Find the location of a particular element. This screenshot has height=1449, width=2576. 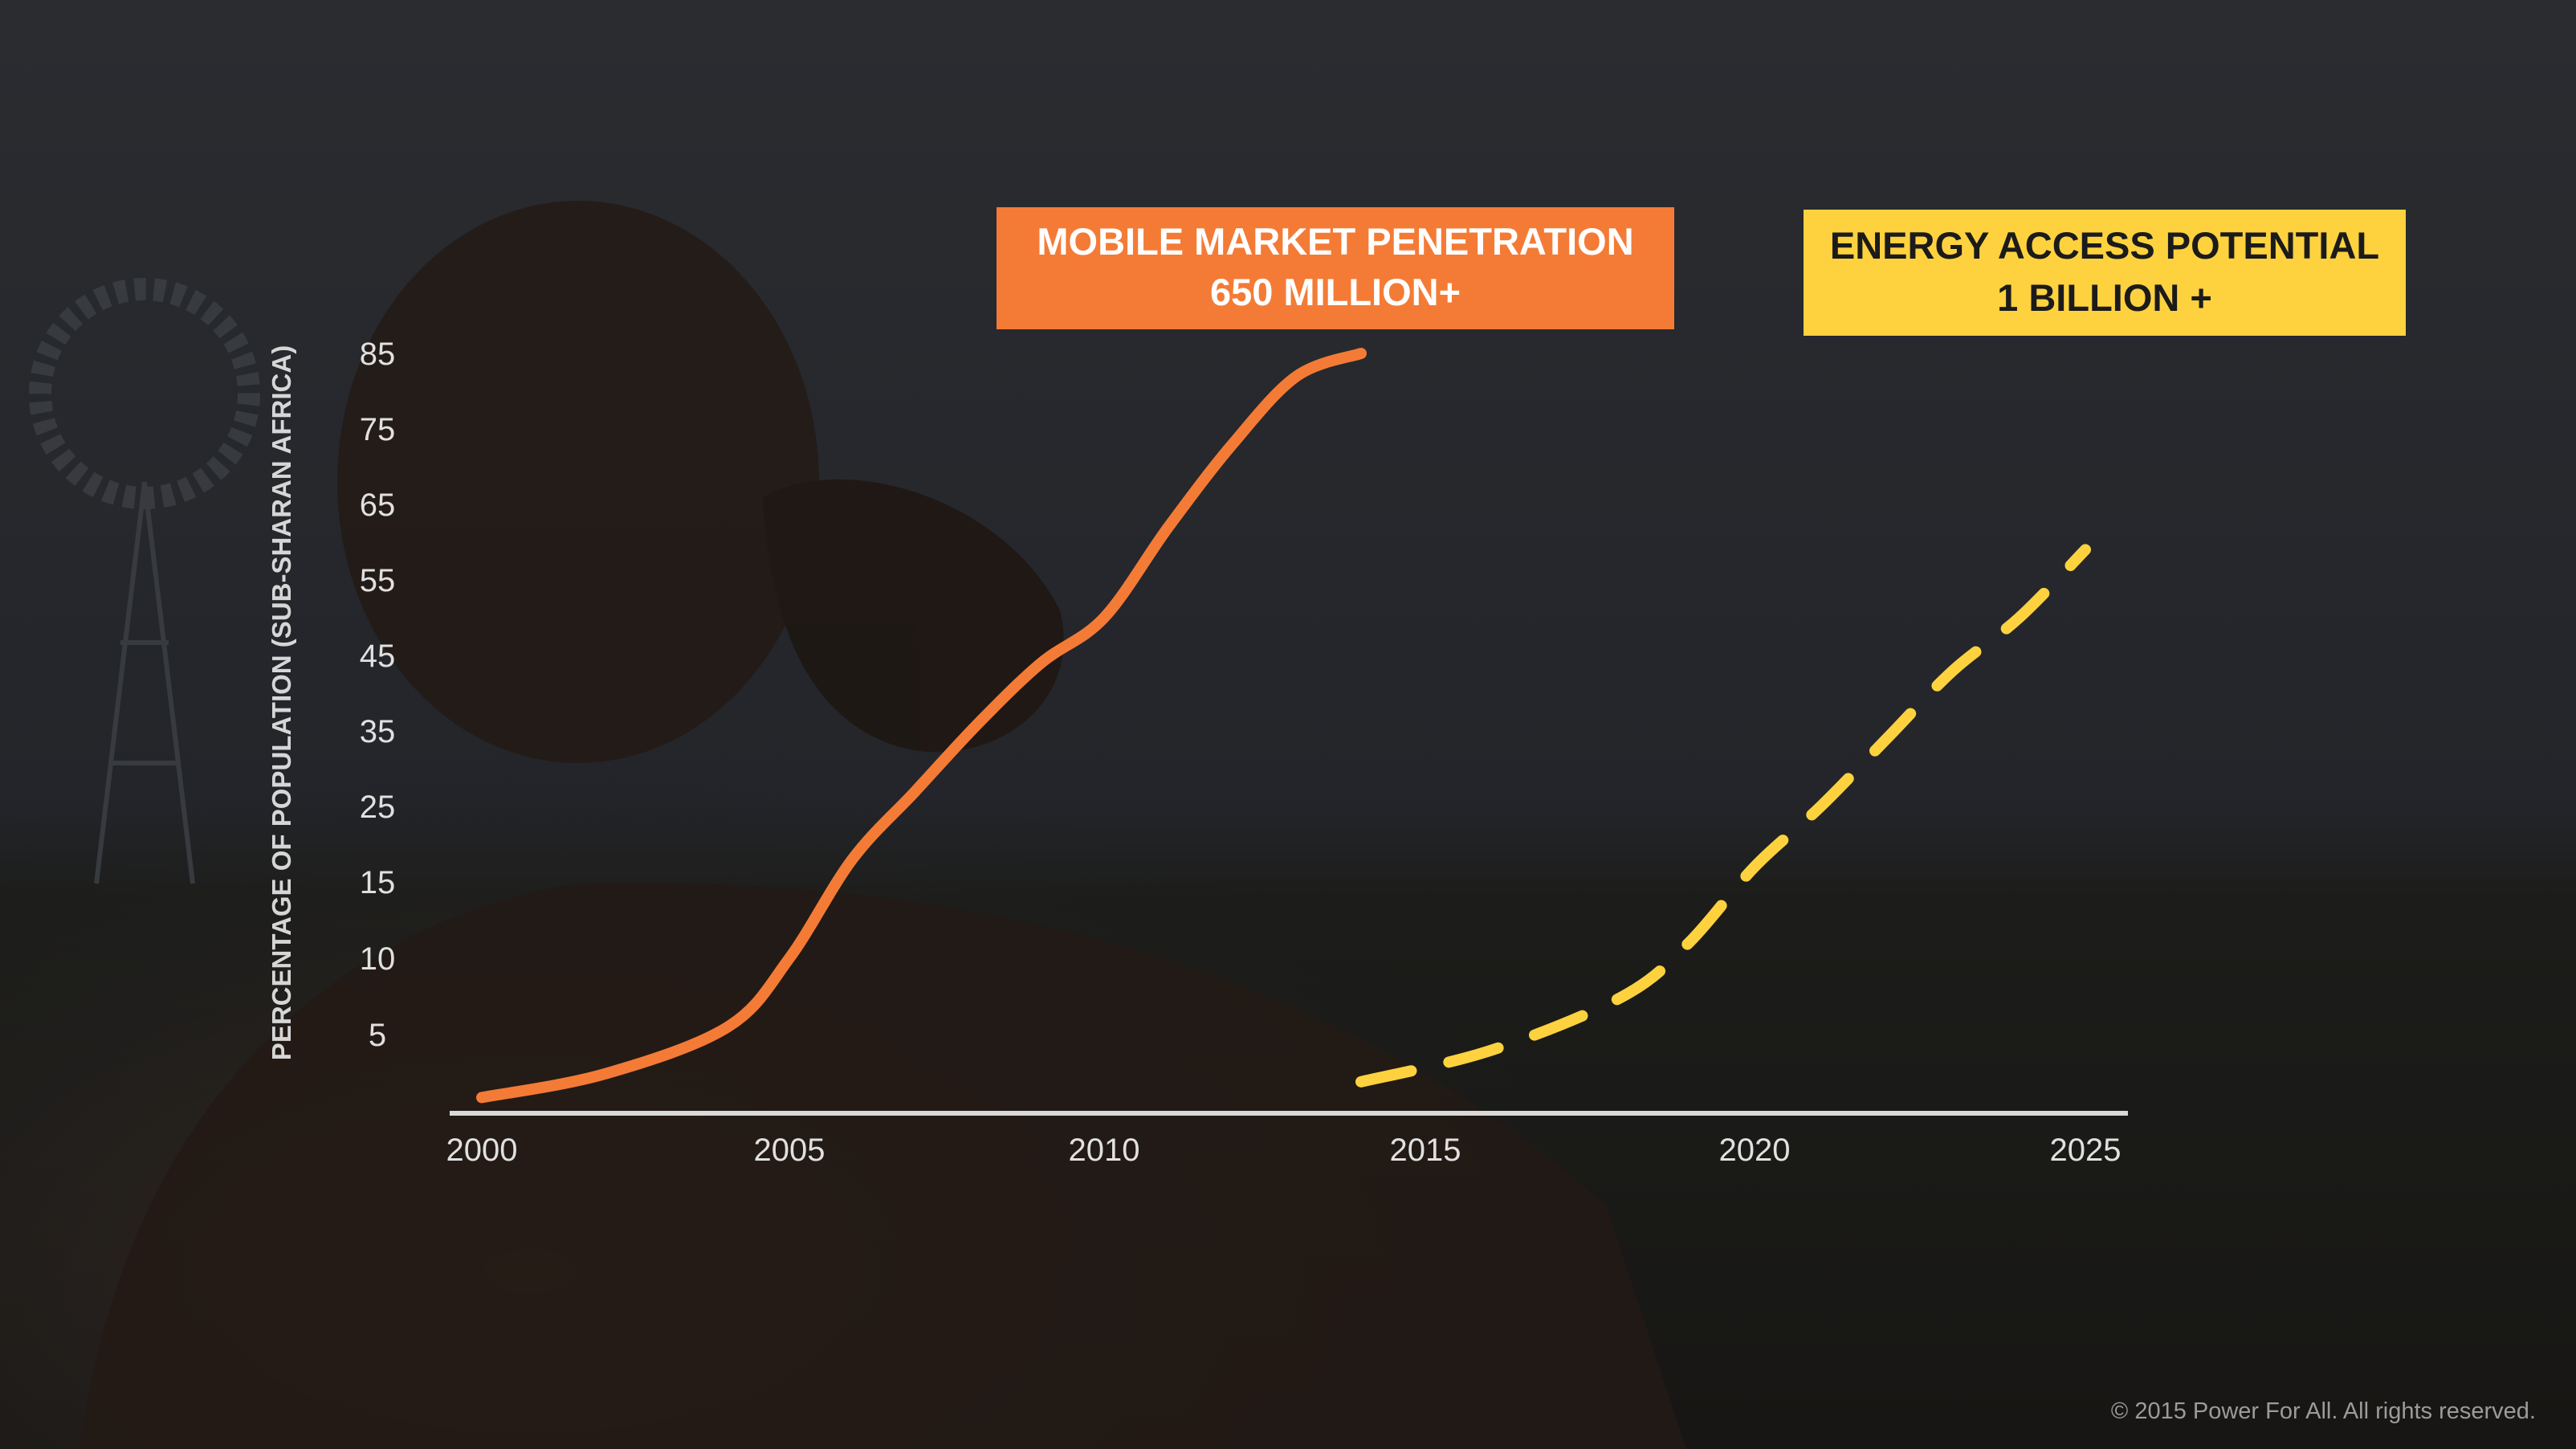

x-tick-label: 2000 is located at coordinates (482, 1151).